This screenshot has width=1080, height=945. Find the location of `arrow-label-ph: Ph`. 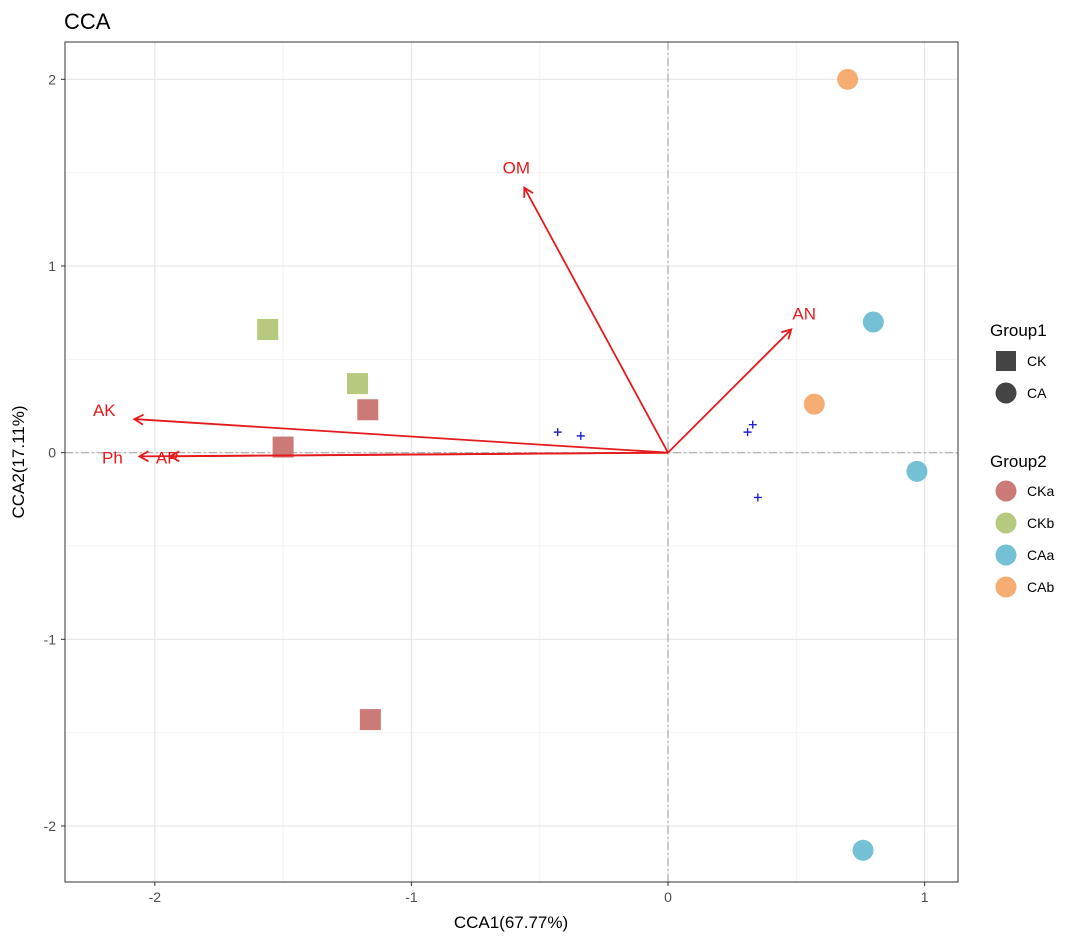

arrow-label-ph: Ph is located at coordinates (112, 457).